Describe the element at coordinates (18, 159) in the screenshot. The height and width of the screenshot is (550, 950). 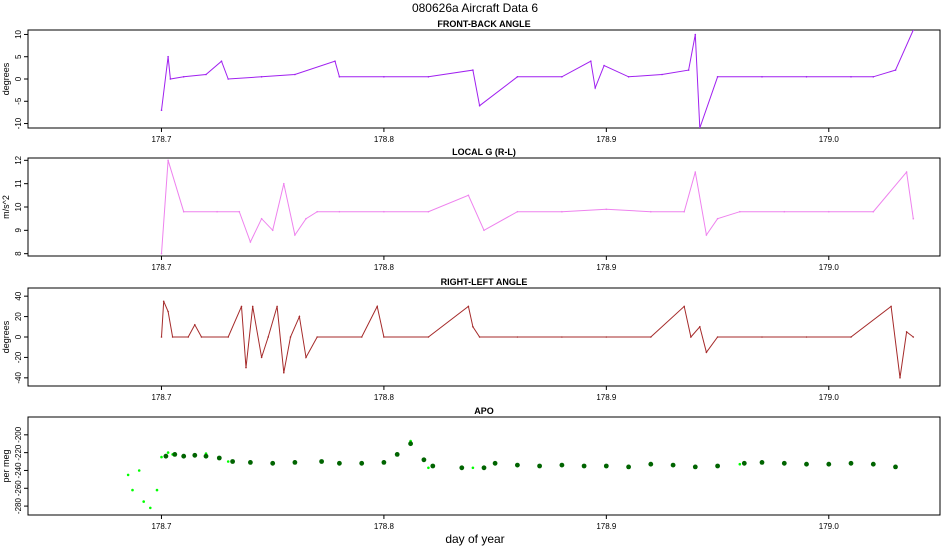
I see `y-tick-label: 12` at that location.